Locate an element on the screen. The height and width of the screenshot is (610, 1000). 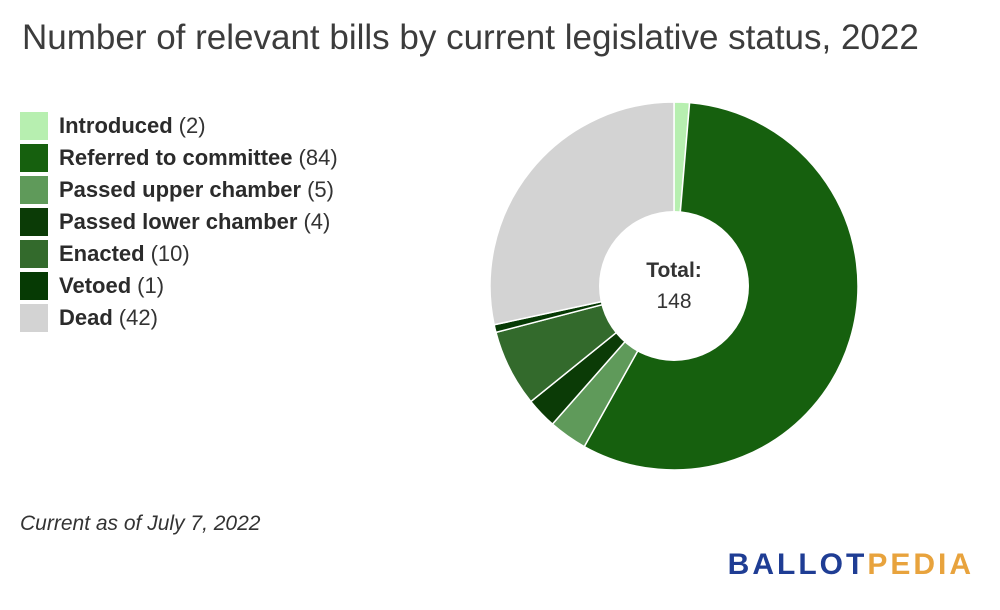
legend-label: Passed lower chamber is located at coordinates (178, 221).